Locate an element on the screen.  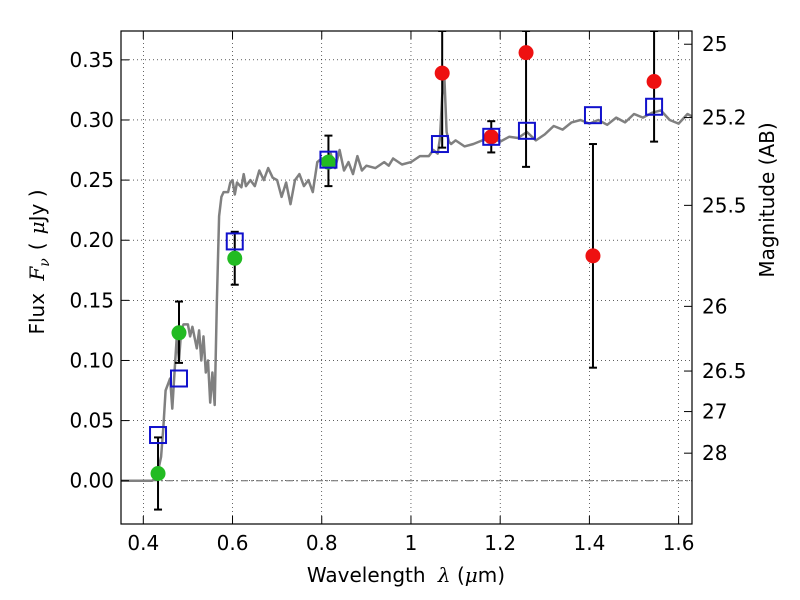
y-tick-label: 0.25 is located at coordinates (91, 180).